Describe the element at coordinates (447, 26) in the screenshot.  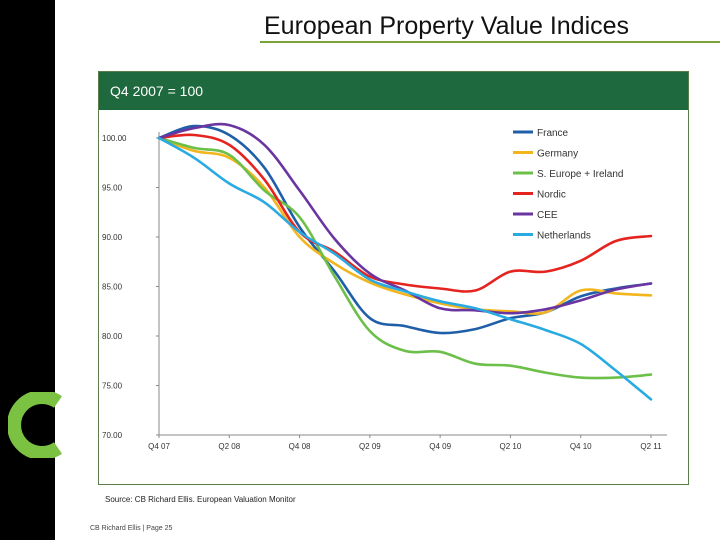
I see `page-title: European Property Value Indices` at that location.